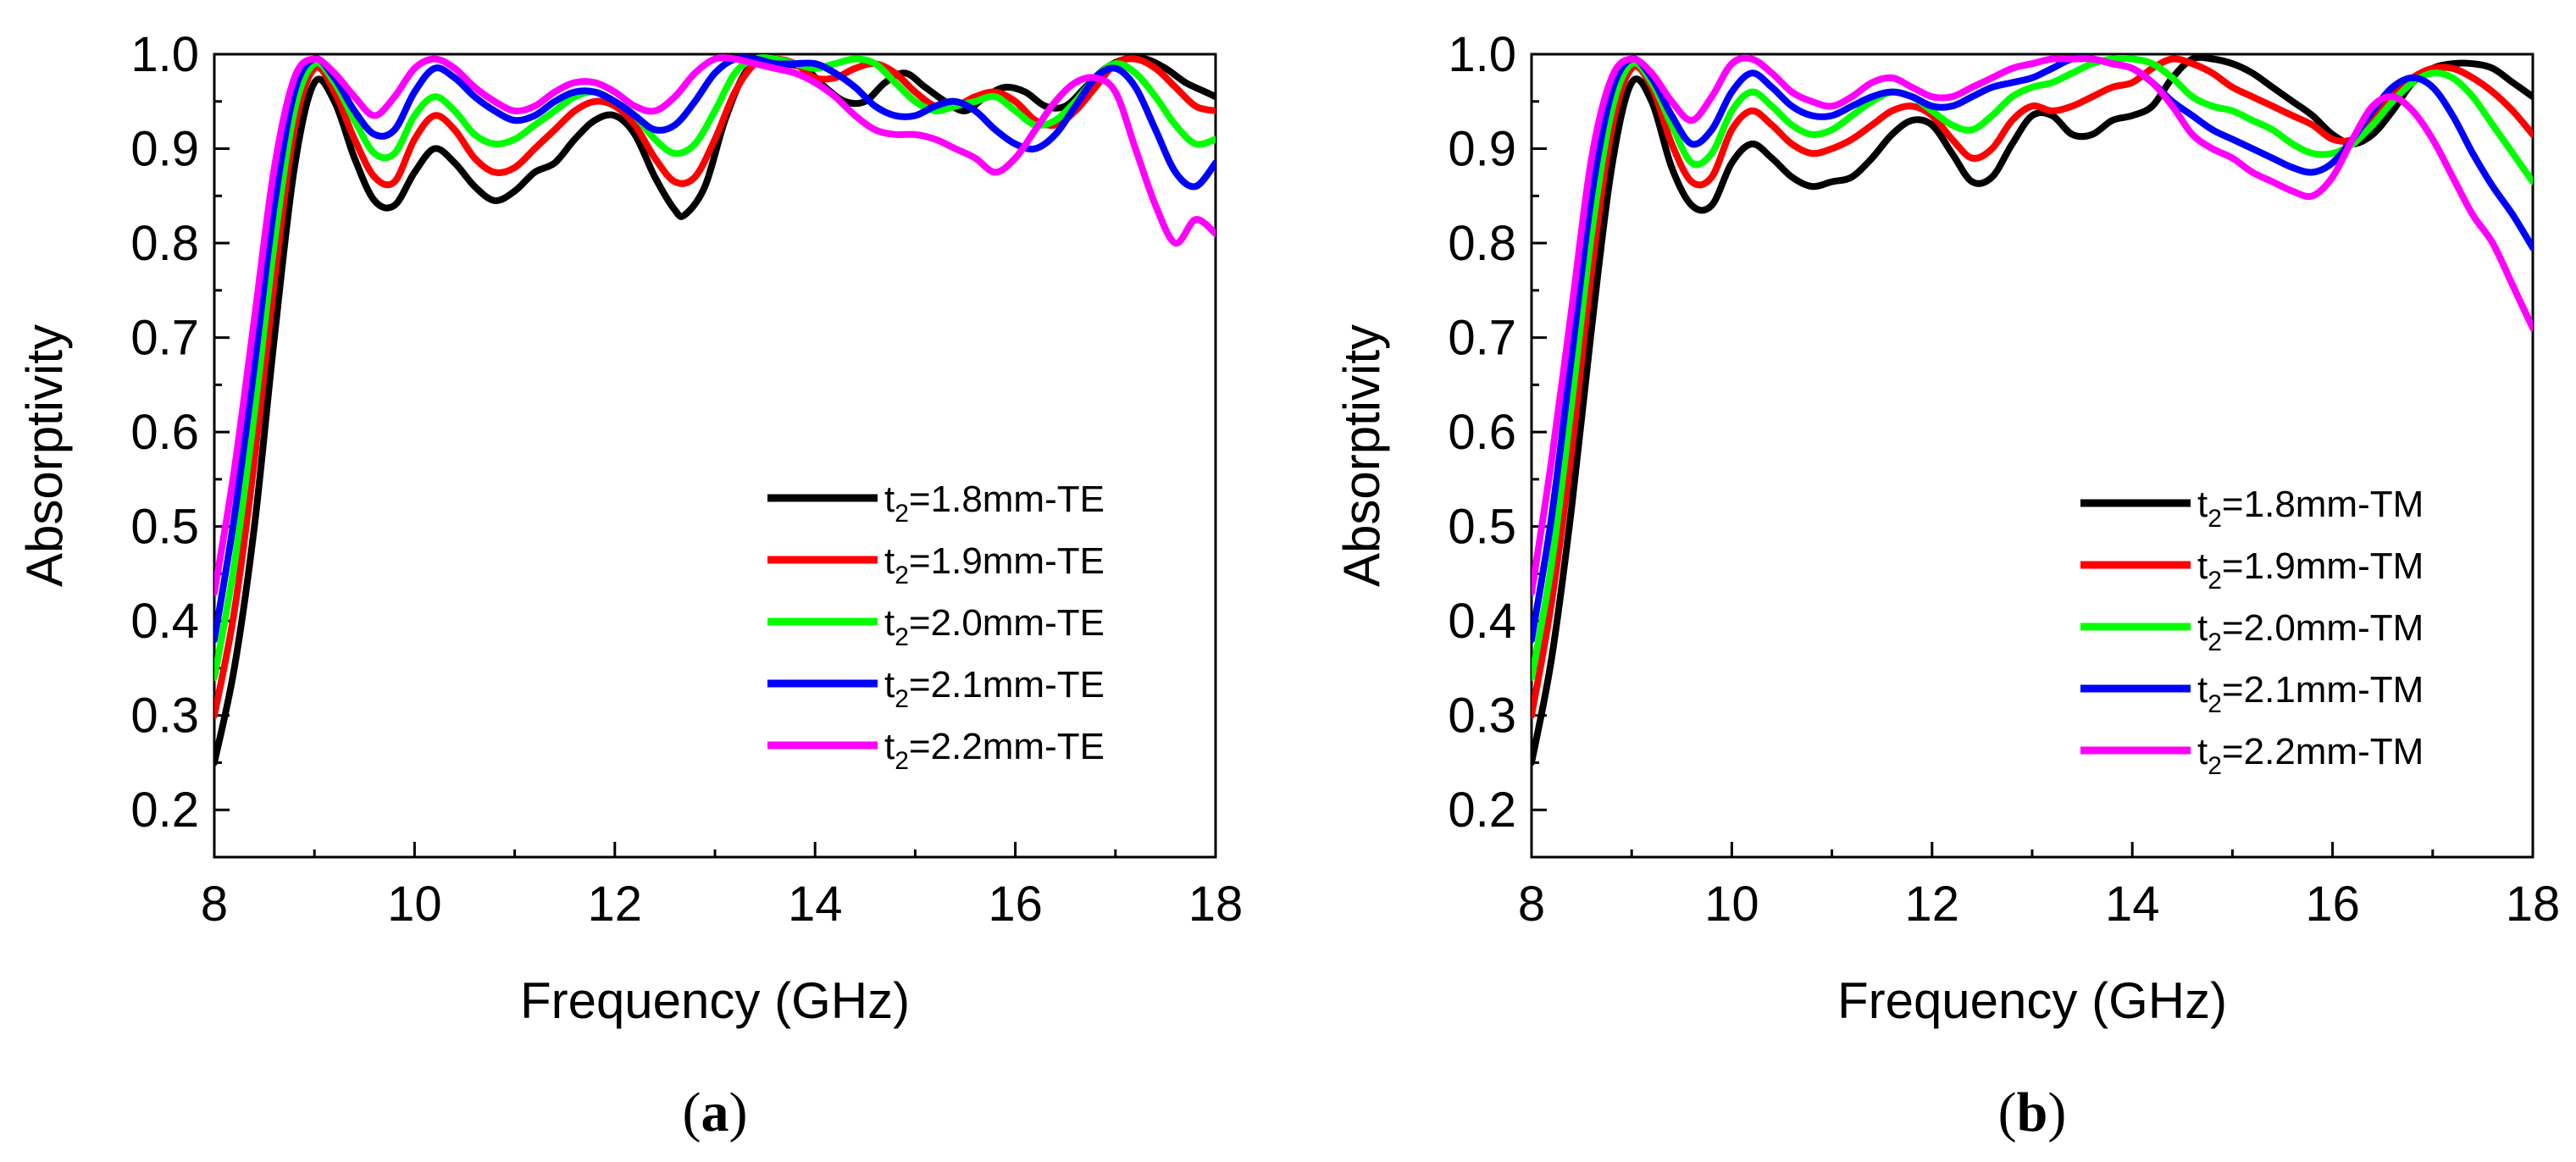  Describe the element at coordinates (2032, 1112) in the screenshot. I see `panel-label-b: (b)` at that location.